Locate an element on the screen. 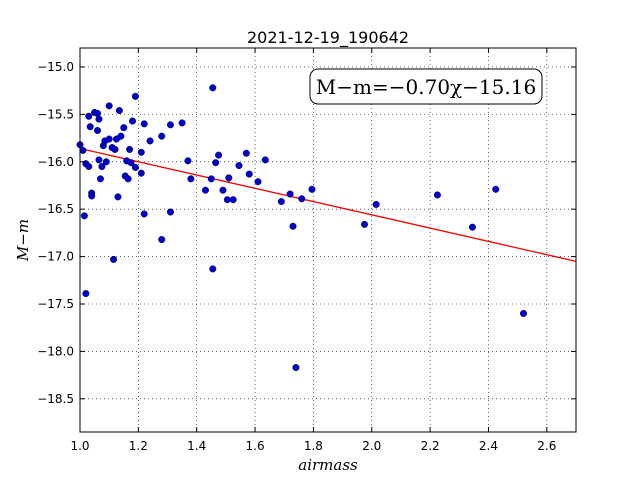 Image resolution: width=640 pixels, height=480 pixels. x-tick-label: 1.0 is located at coordinates (79, 446).